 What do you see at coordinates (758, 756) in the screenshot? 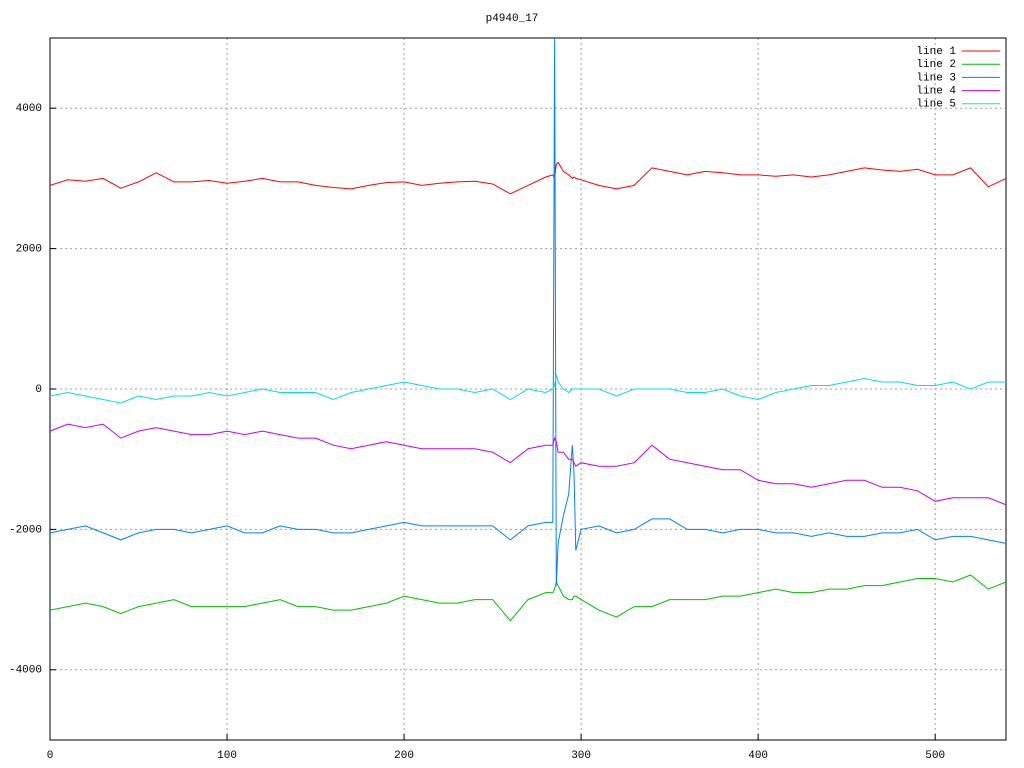
I see `x-tick-label: 400` at bounding box center [758, 756].